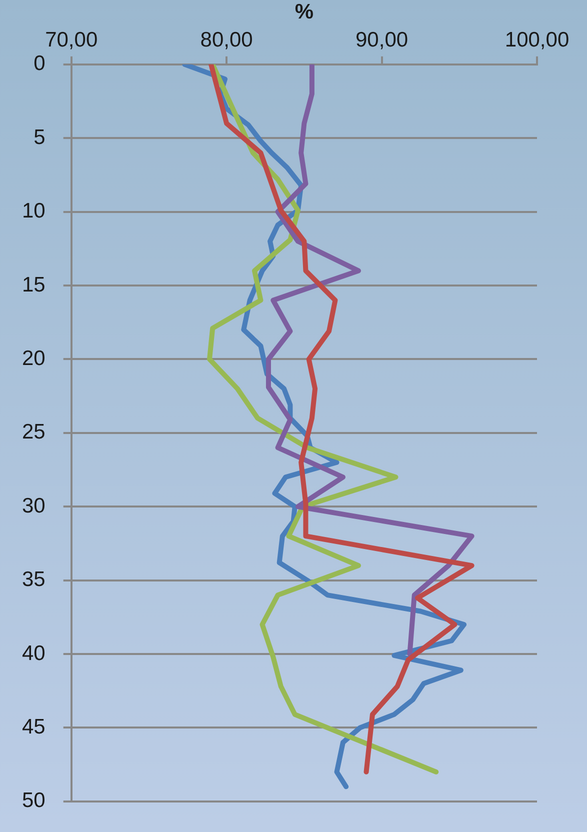 The image size is (587, 832). I want to click on x-tick-label: 70,00, so click(71, 40).